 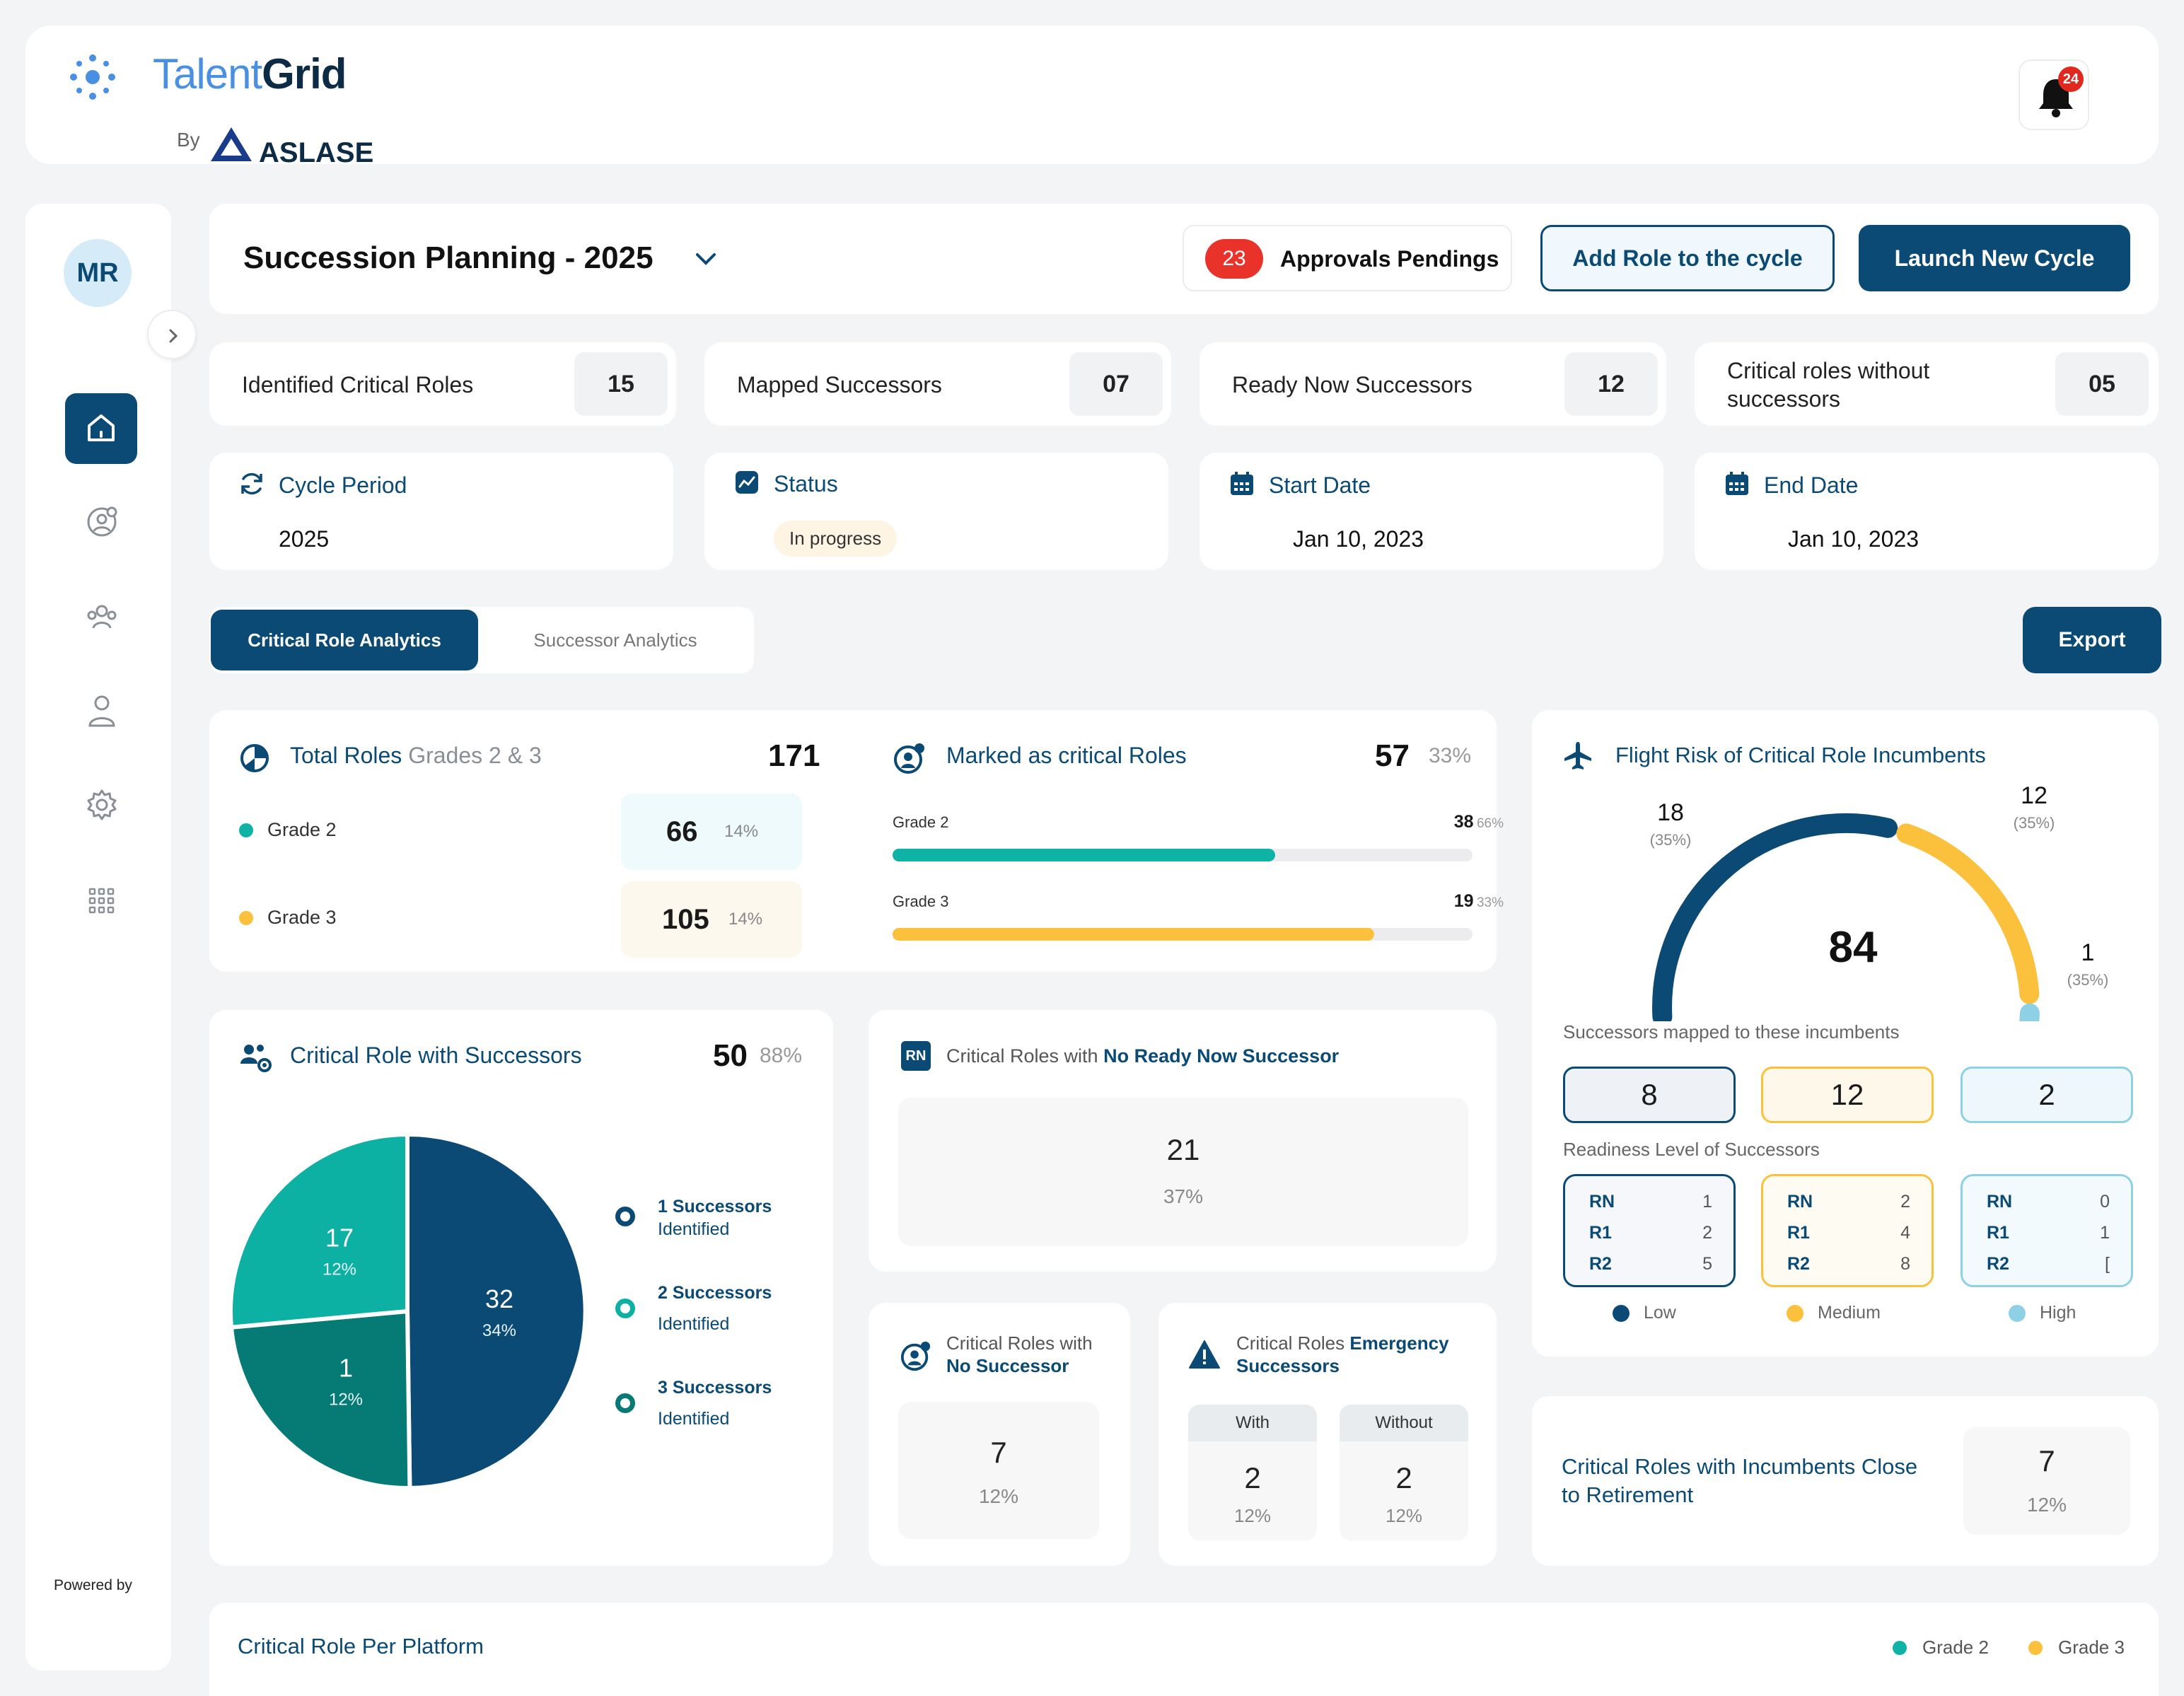 What do you see at coordinates (1463, 901) in the screenshot?
I see `marked-grade3-value: 19` at bounding box center [1463, 901].